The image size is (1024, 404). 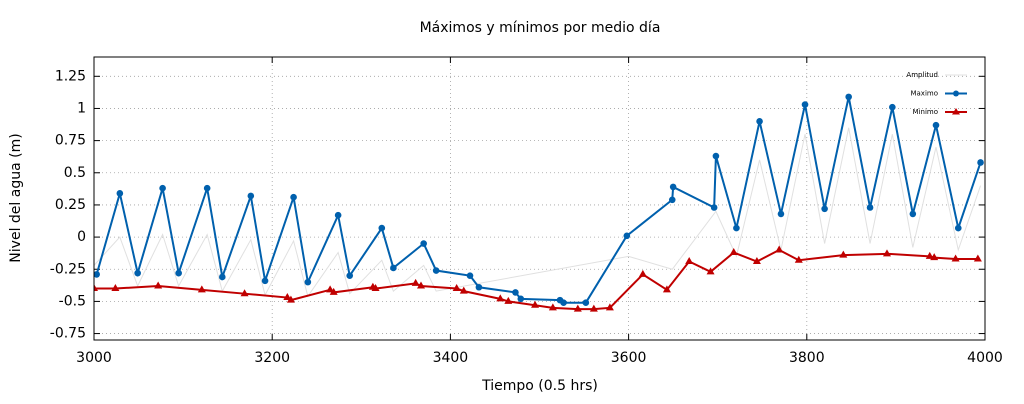 I want to click on x-tick-label: 3200, so click(x=272, y=358).